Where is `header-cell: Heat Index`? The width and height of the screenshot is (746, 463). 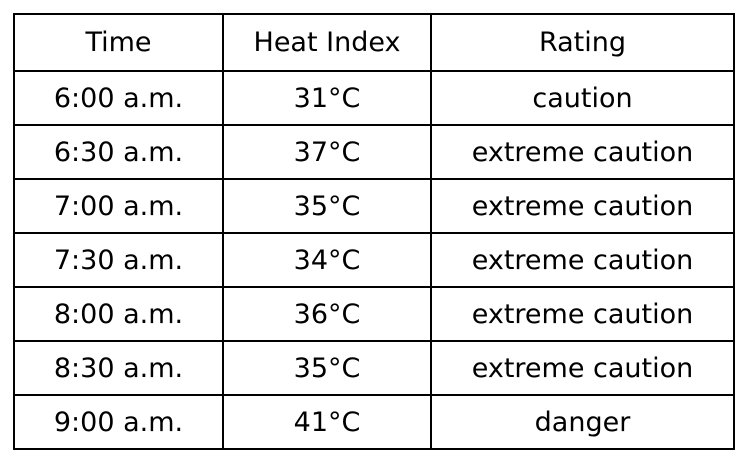 header-cell: Heat Index is located at coordinates (327, 42).